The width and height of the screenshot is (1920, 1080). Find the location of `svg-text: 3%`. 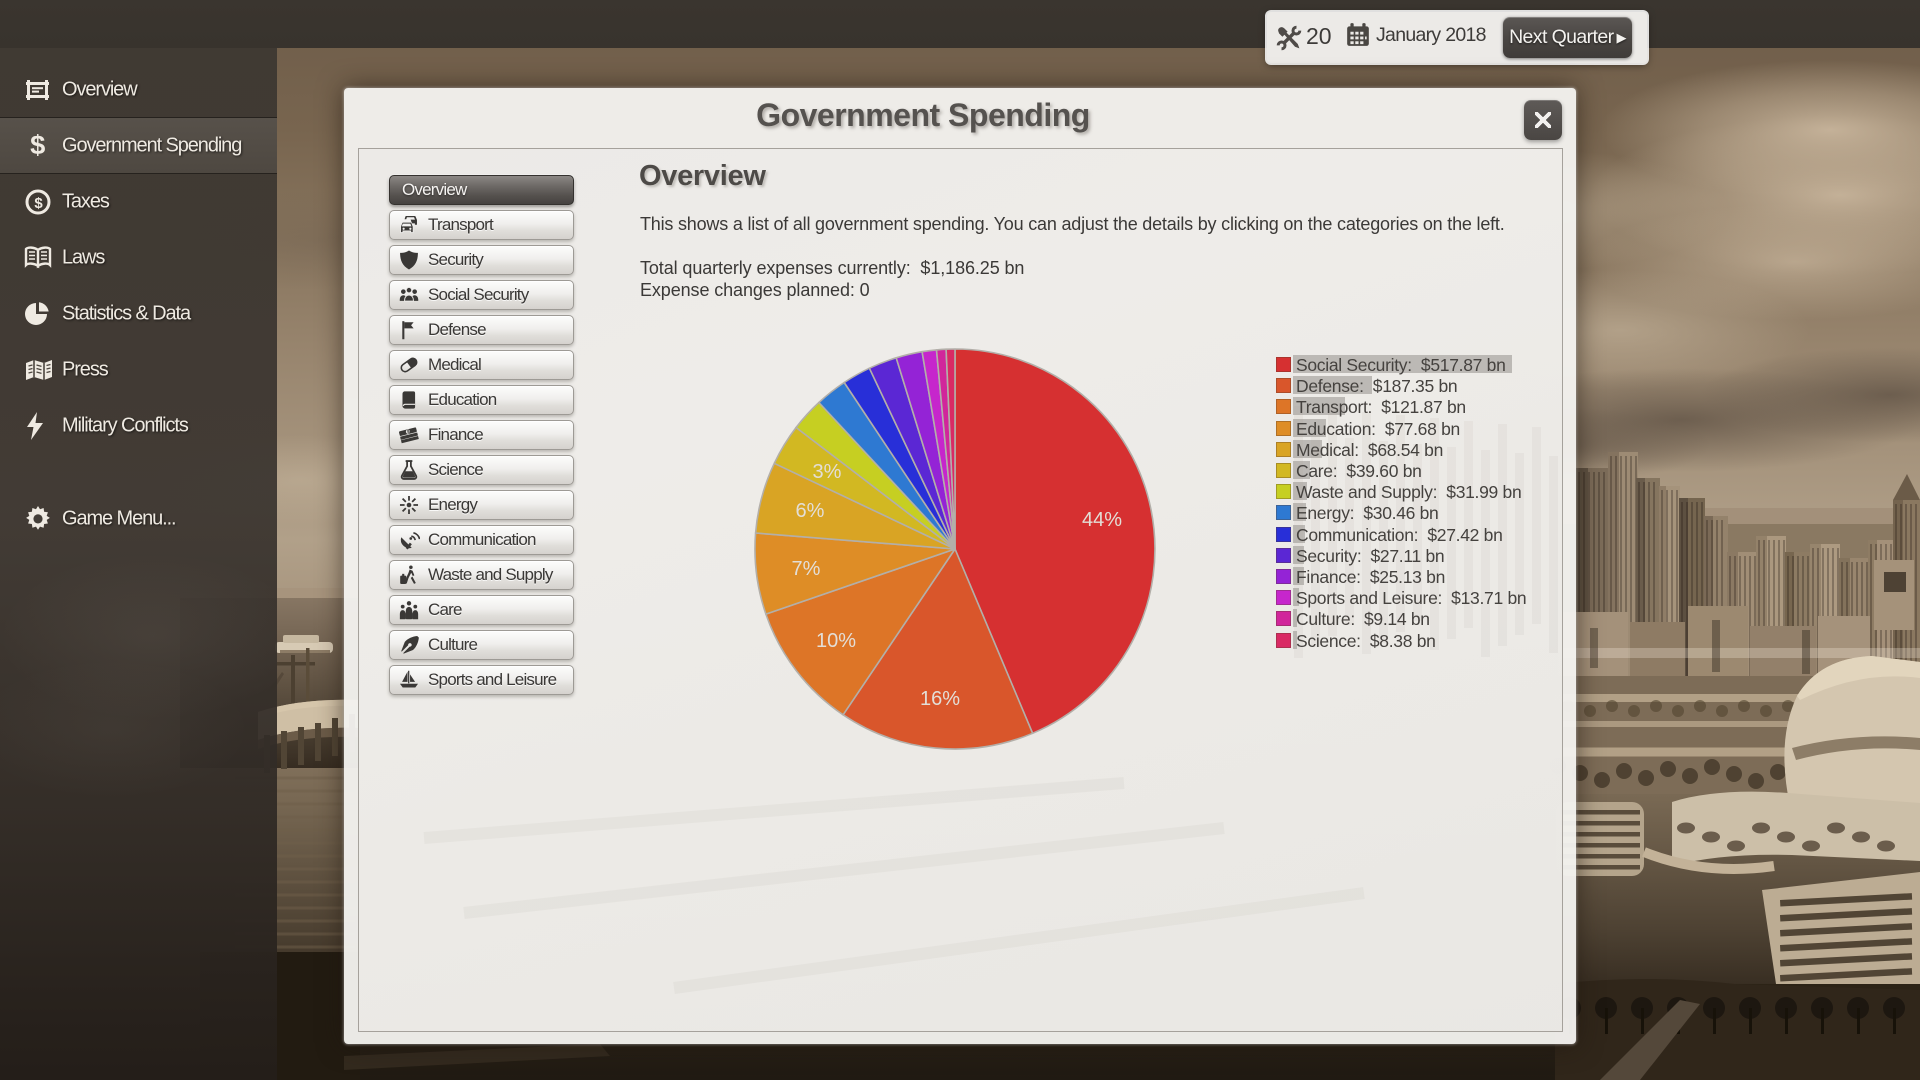

svg-text: 3% is located at coordinates (827, 472).